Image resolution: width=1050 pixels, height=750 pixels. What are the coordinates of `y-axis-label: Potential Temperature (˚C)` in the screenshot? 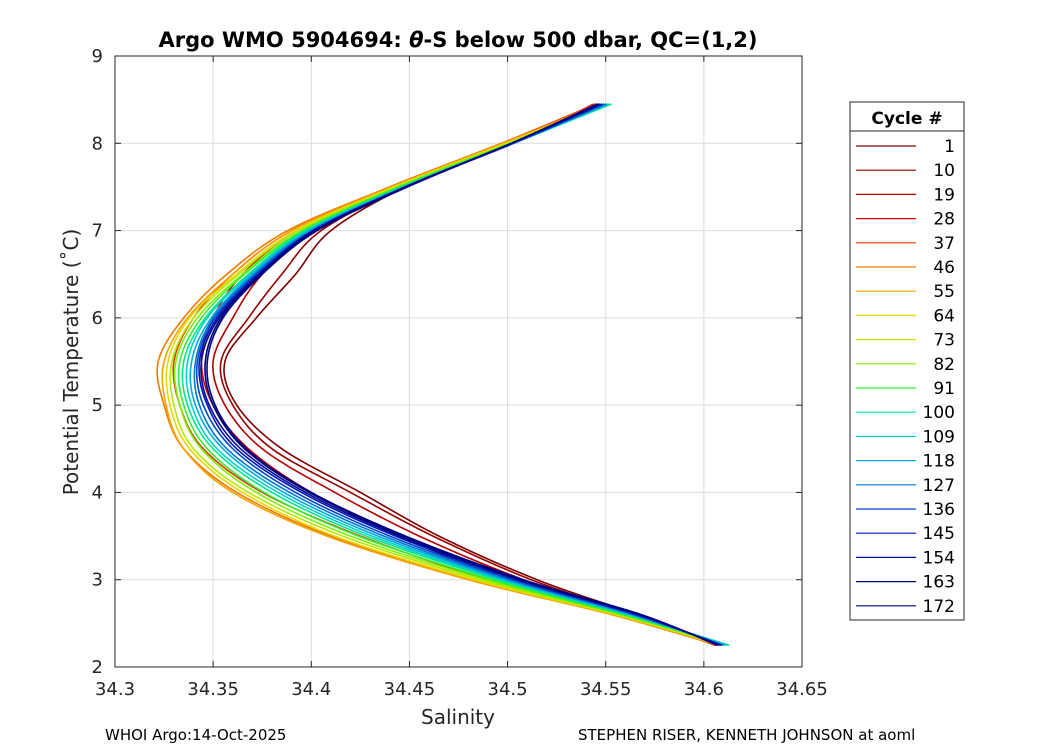 It's located at (71, 362).